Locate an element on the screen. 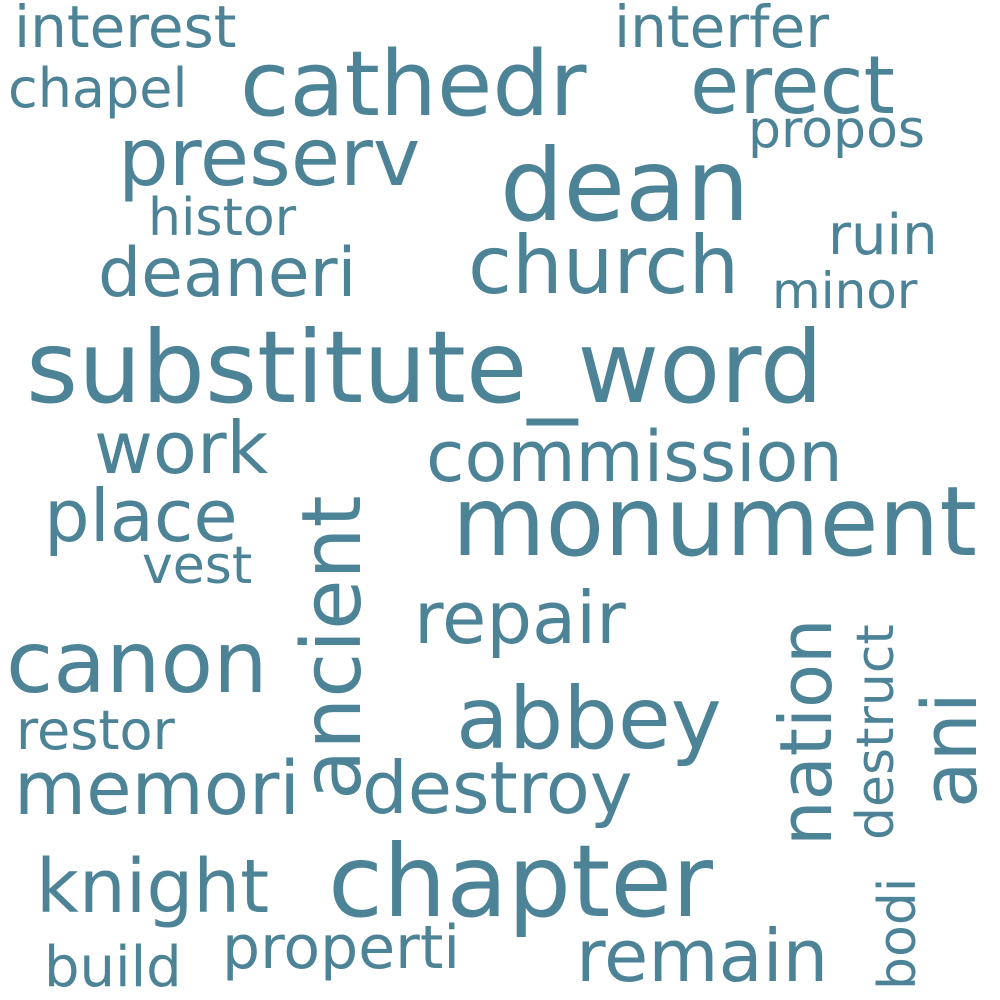 This screenshot has width=1000, height=1000. word-canon: canon is located at coordinates (137, 663).